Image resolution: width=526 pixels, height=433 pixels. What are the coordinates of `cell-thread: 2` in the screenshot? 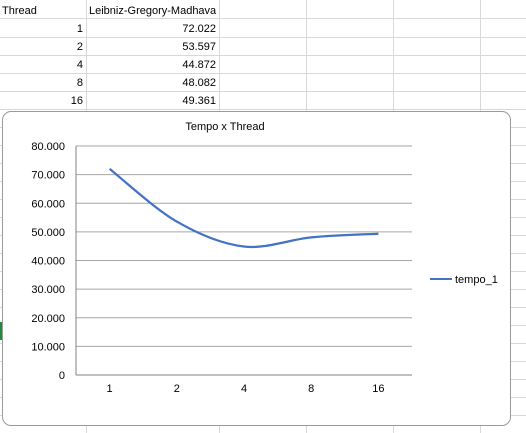 It's located at (79, 47).